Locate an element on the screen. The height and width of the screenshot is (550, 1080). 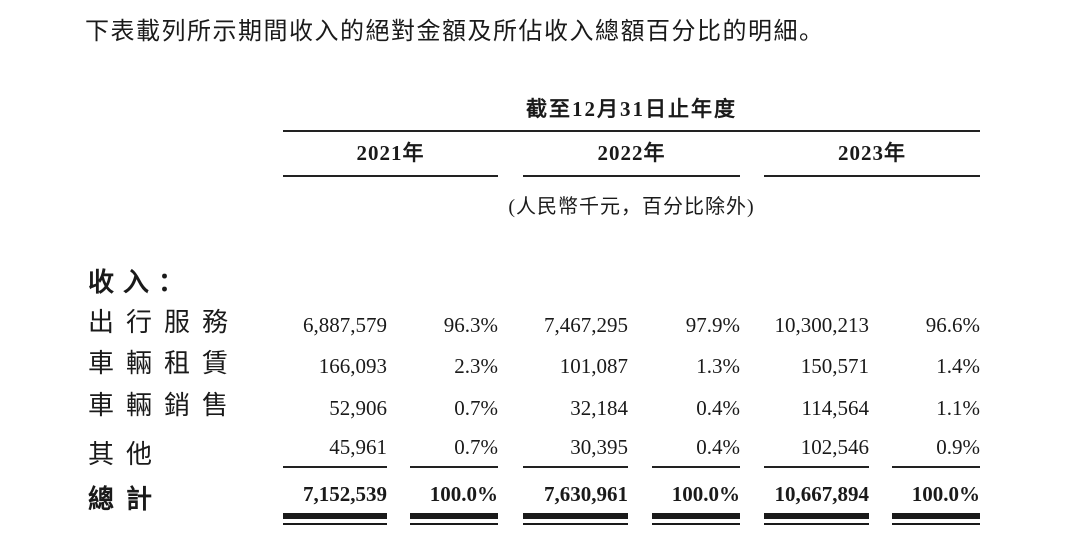
spacer-row is located at coordinates (532, 239).